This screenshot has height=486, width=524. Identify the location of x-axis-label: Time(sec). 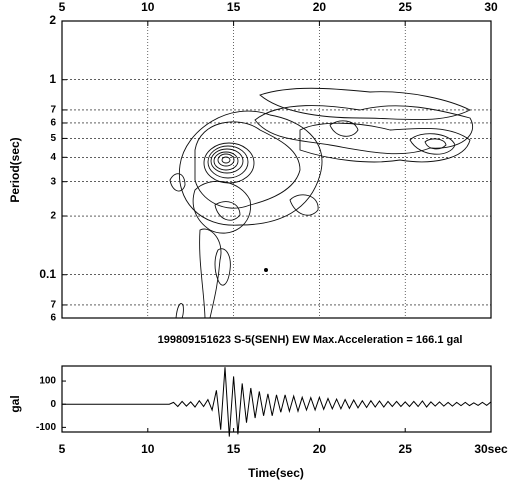
(276, 473).